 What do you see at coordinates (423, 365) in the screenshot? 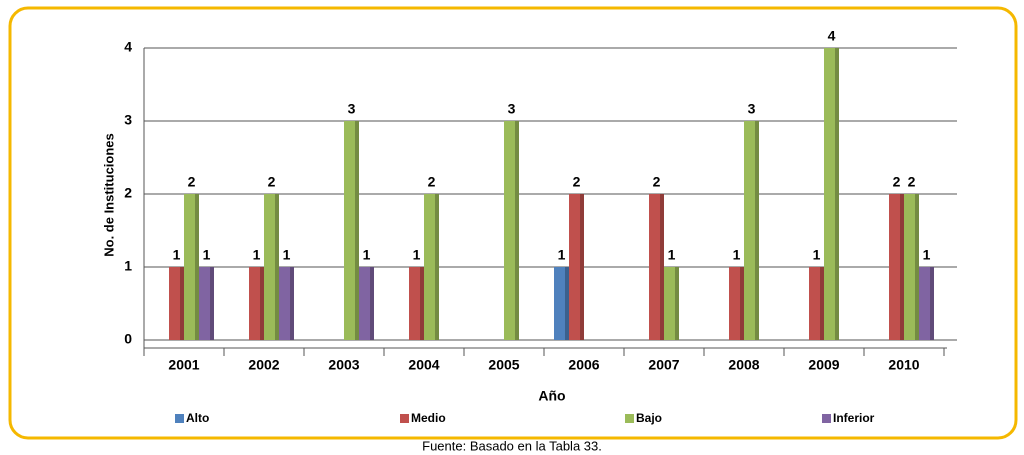
I see `x-tick-label: 2004` at bounding box center [423, 365].